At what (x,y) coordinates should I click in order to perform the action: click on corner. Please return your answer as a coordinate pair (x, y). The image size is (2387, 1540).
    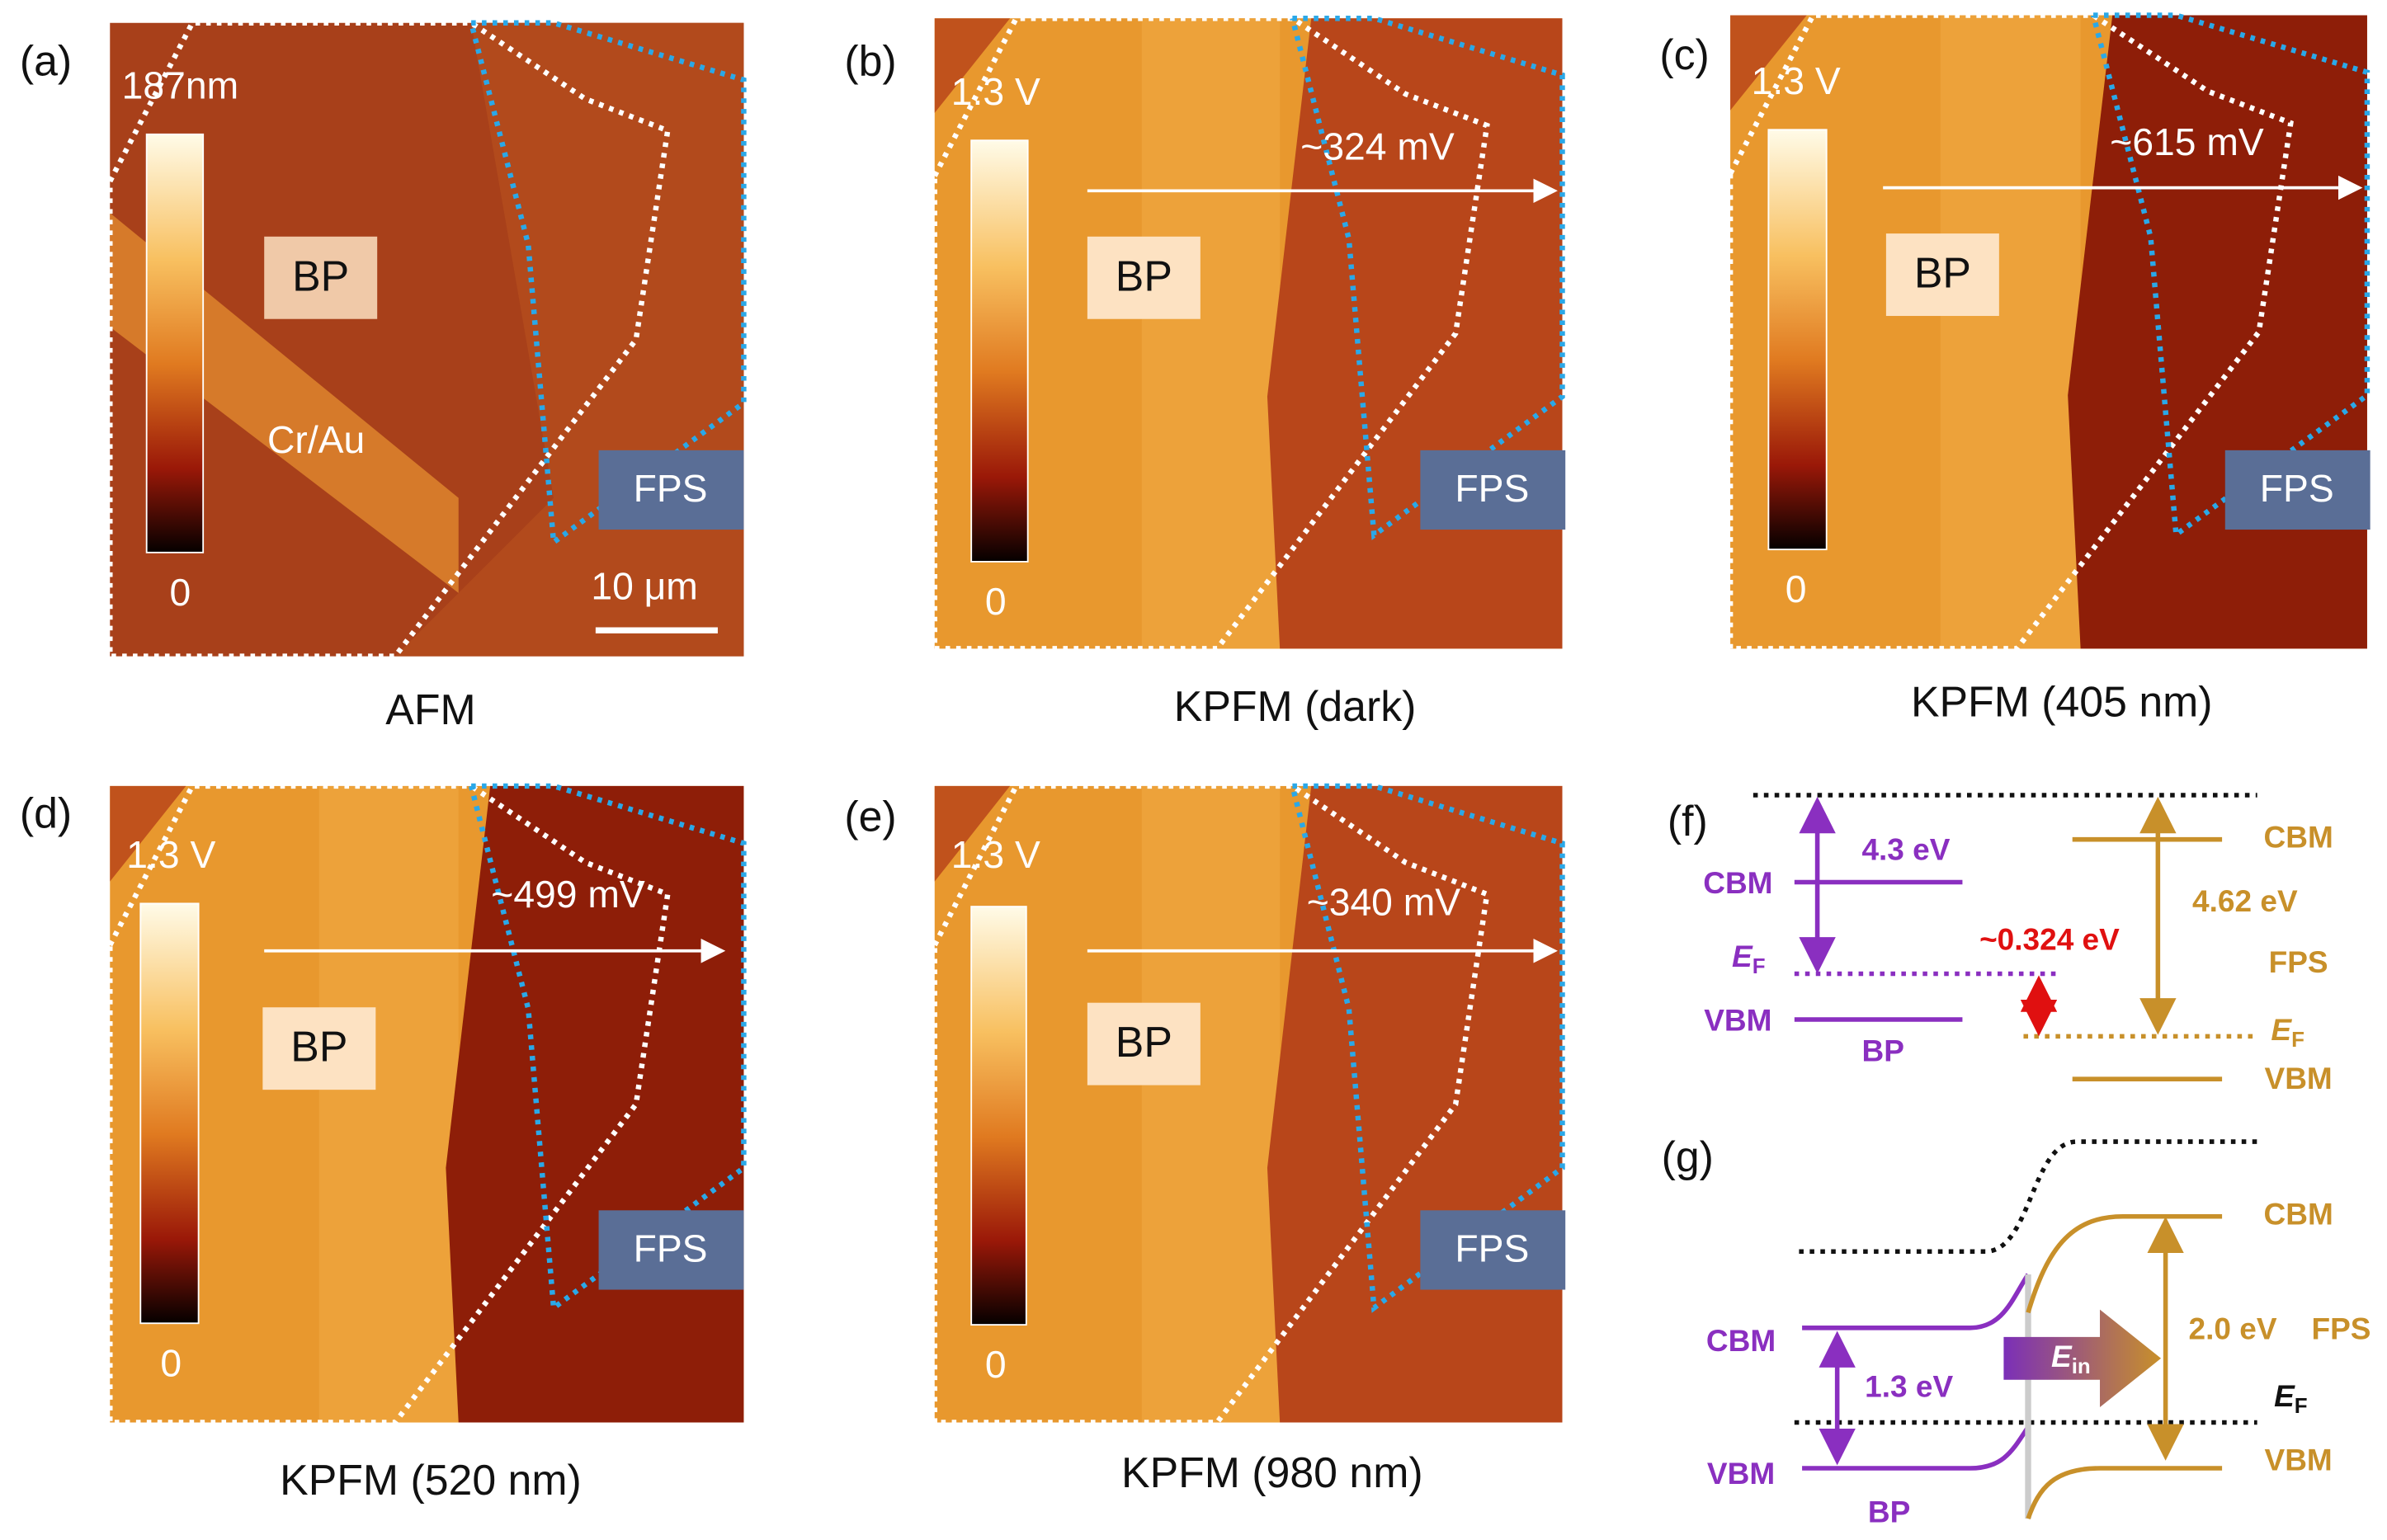
    Looking at the image, I should click on (148, 833).